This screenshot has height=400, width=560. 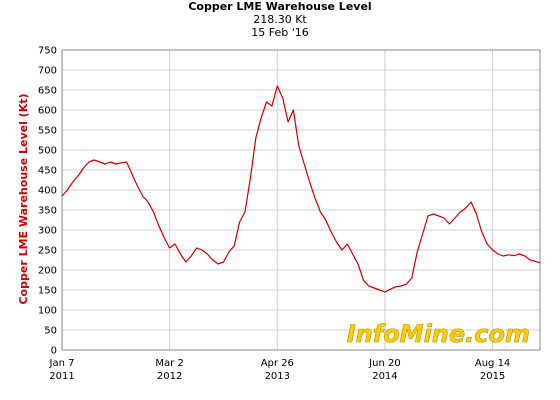 I want to click on x-tick-label: Jan 7, so click(x=62, y=363).